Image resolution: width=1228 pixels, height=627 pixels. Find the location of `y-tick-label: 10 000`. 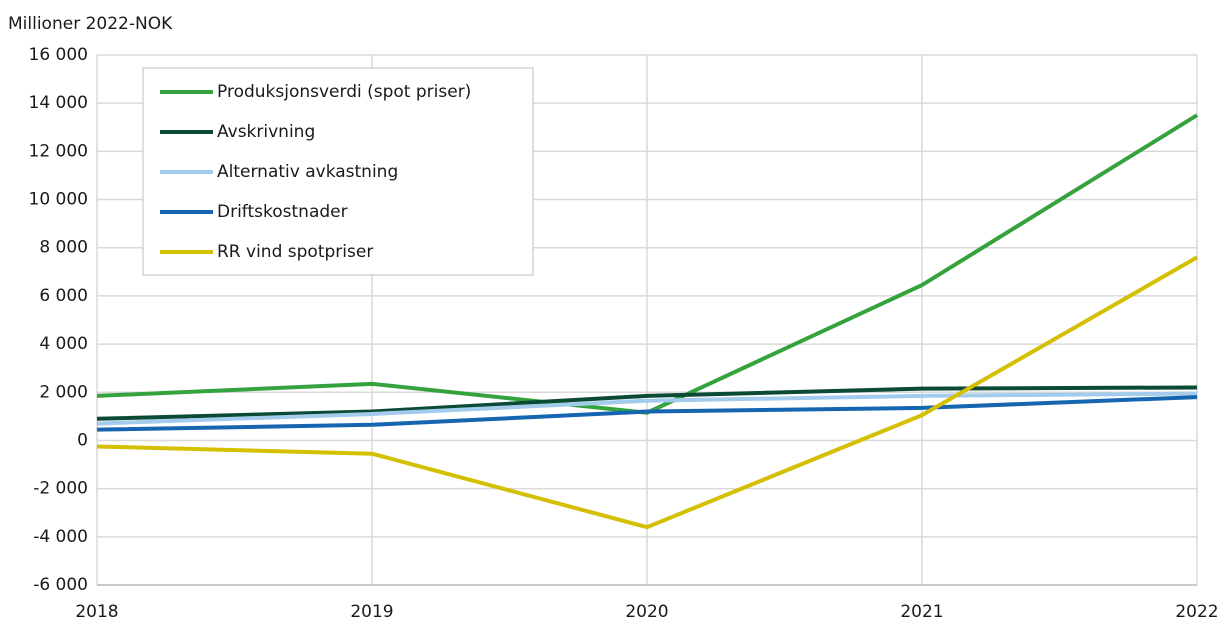

y-tick-label: 10 000 is located at coordinates (58, 200).